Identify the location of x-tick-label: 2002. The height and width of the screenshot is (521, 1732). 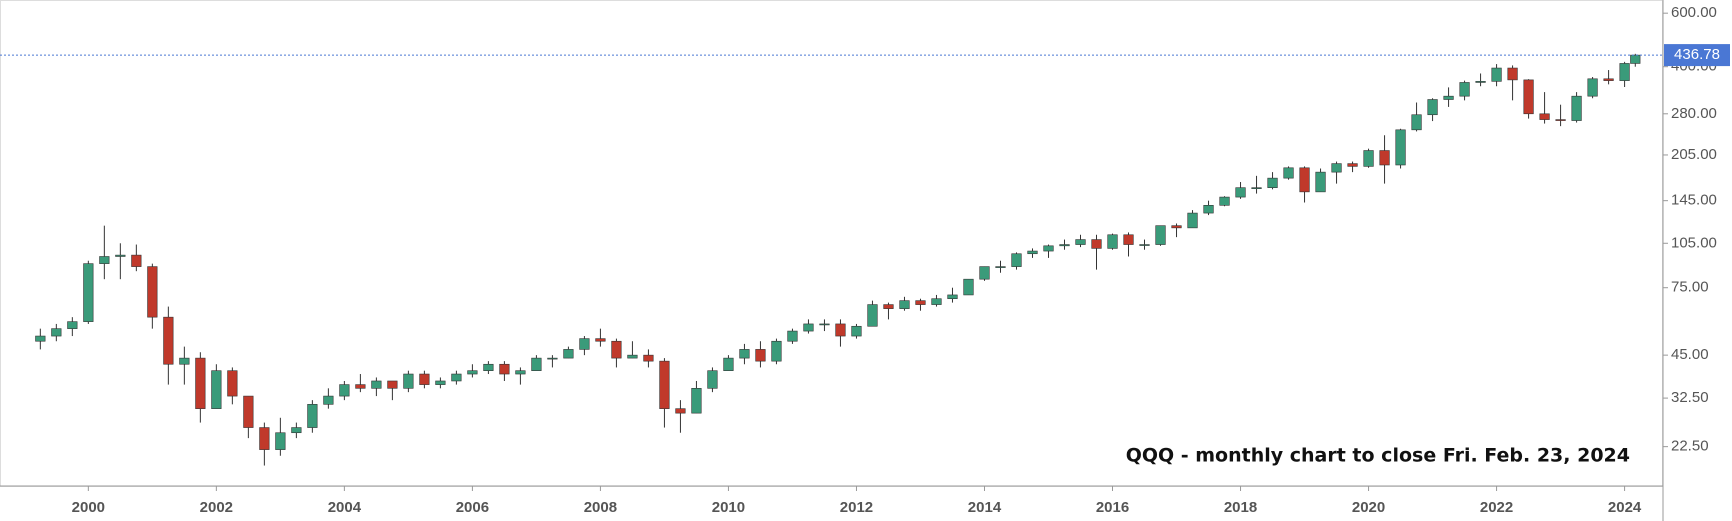
(216, 507).